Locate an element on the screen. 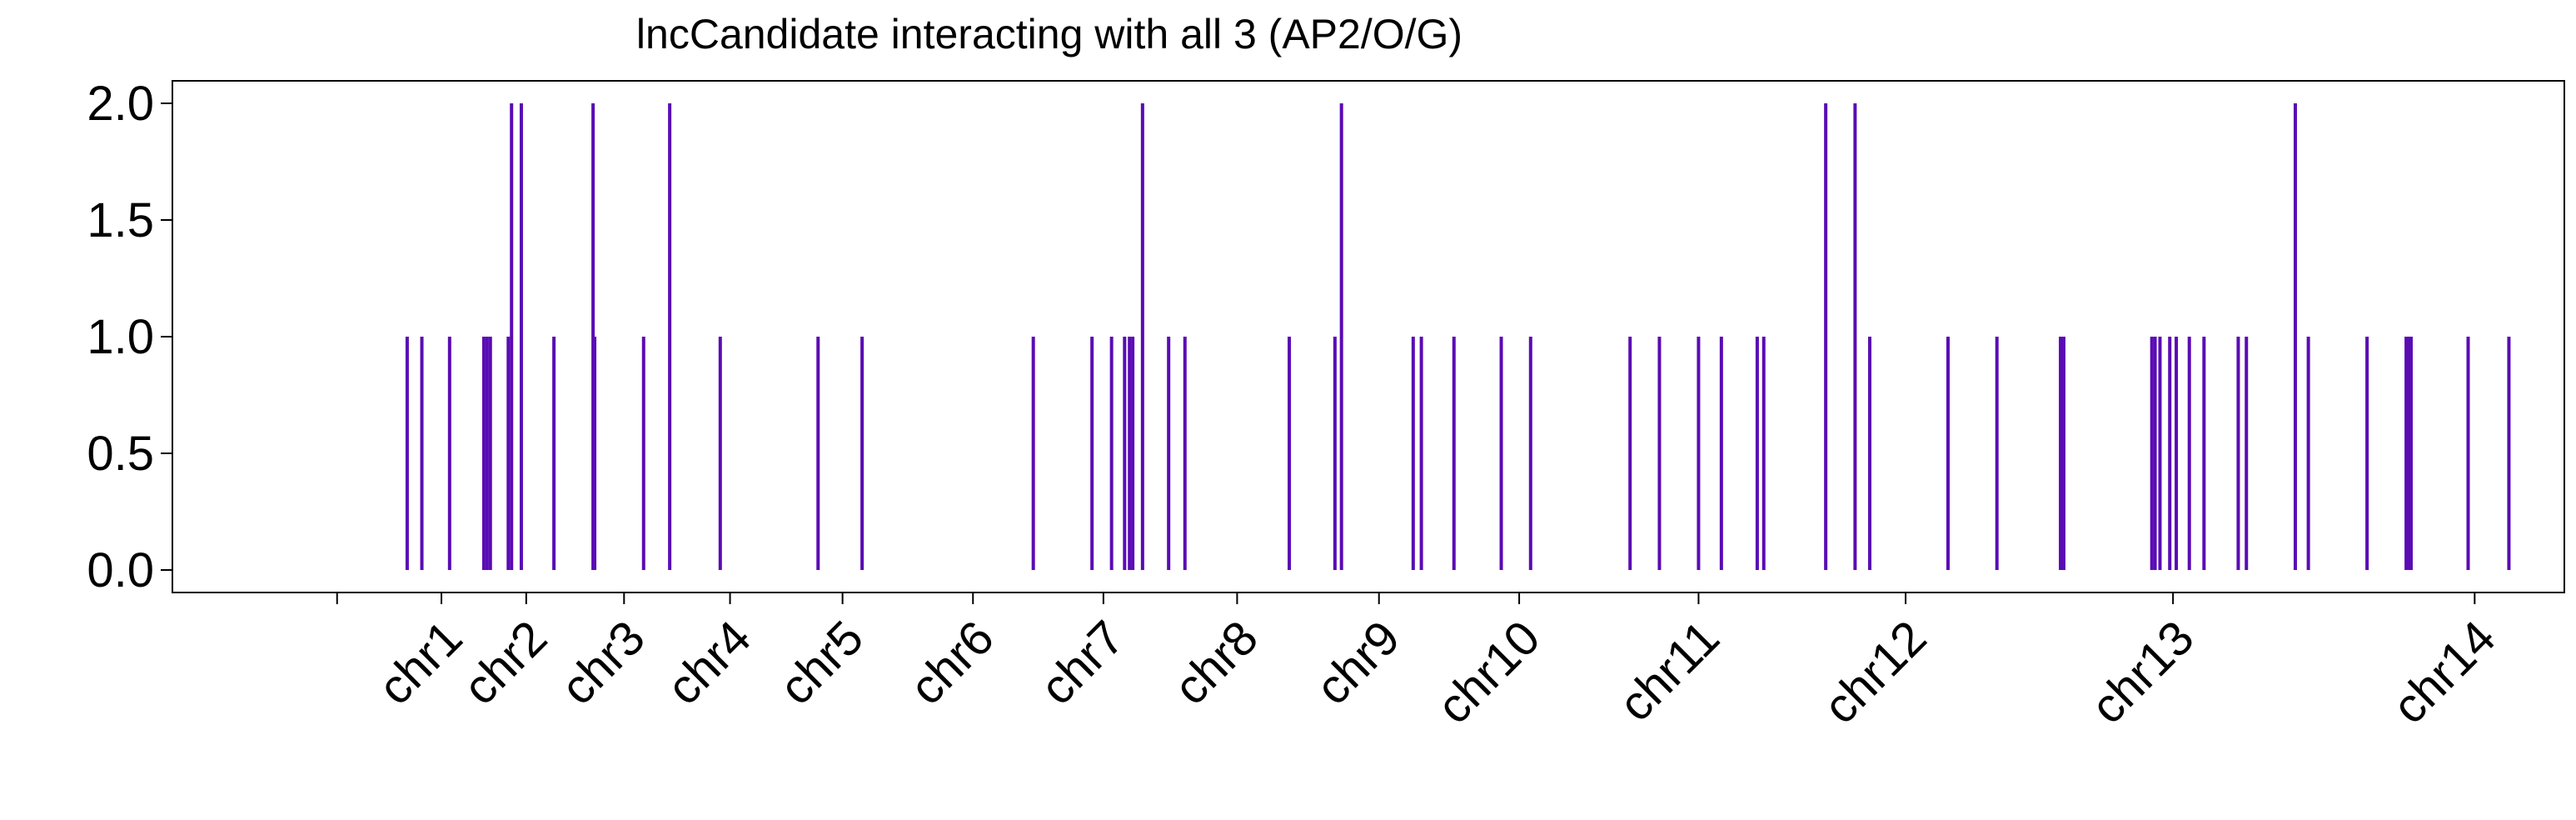 Image resolution: width=2576 pixels, height=820 pixels. x-tick-label: chr4 is located at coordinates (708, 663).